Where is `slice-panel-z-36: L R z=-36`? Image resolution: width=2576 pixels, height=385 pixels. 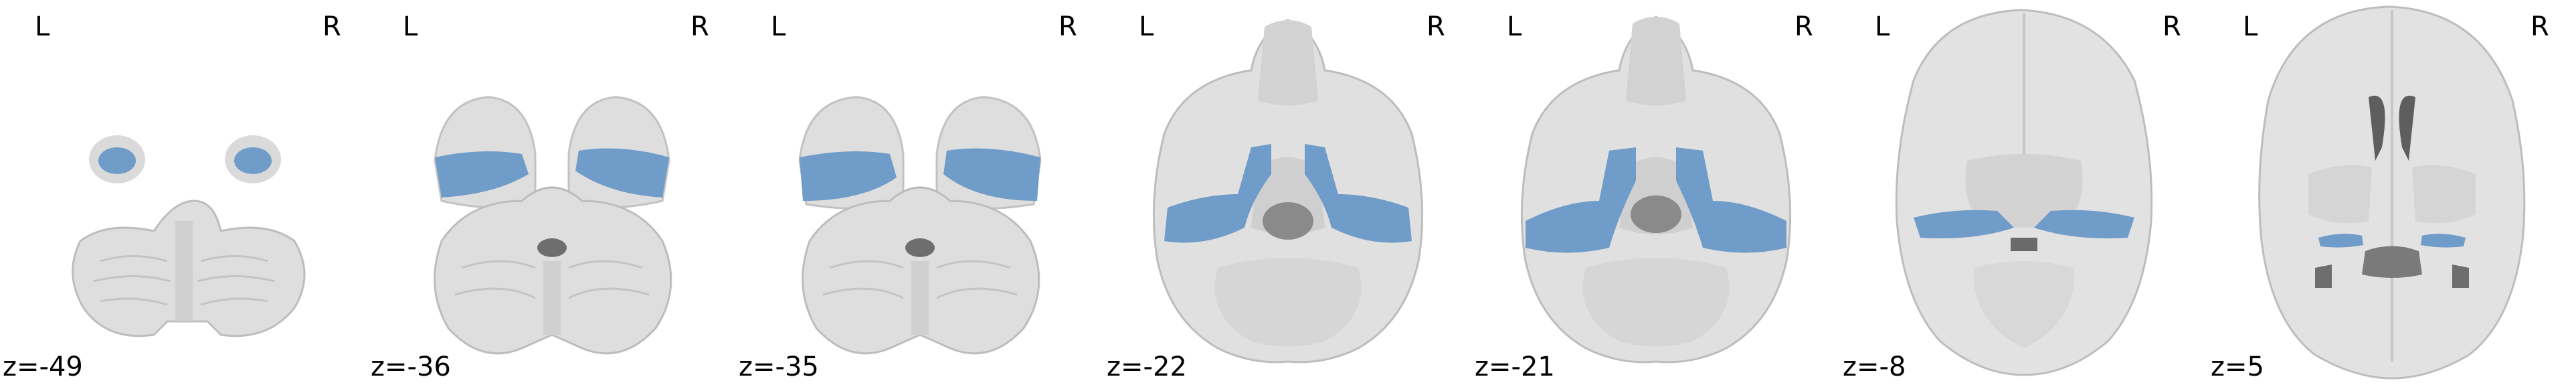
slice-panel-z-36: L R z=-36 is located at coordinates (552, 192).